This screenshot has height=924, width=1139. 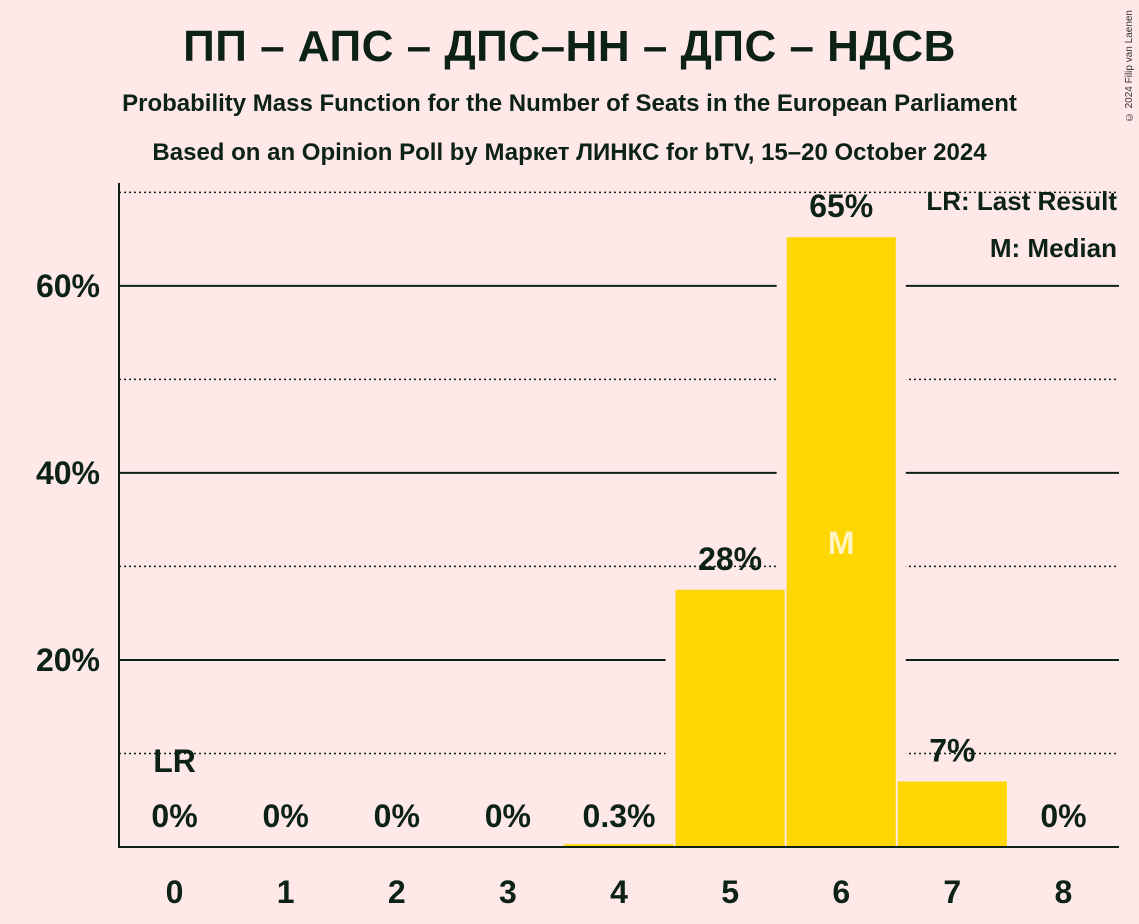 I want to click on x-tick-label: 1, so click(x=286, y=892).